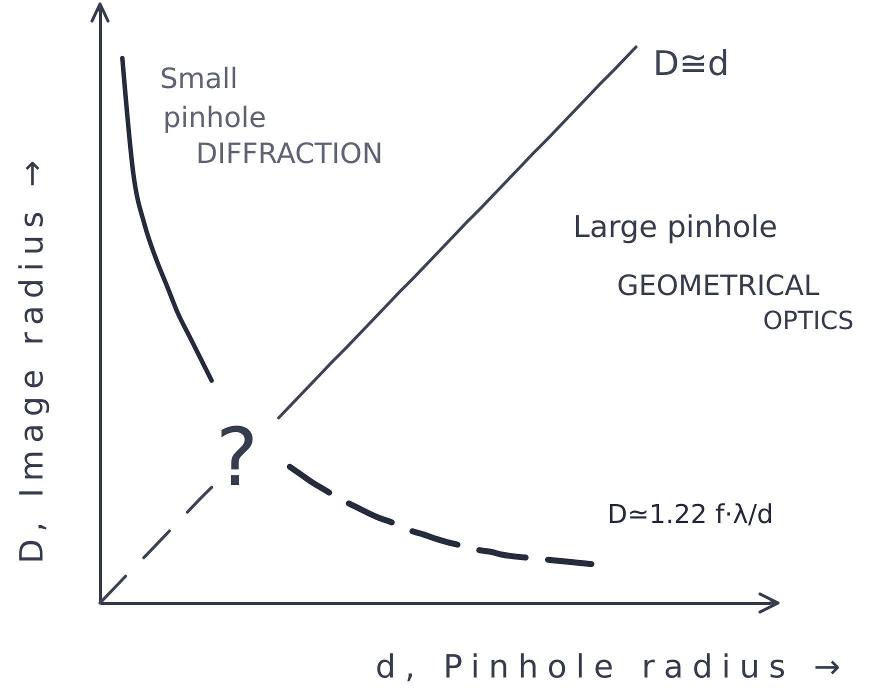  What do you see at coordinates (31, 358) in the screenshot?
I see `y-axis-title: D, Image radius →` at bounding box center [31, 358].